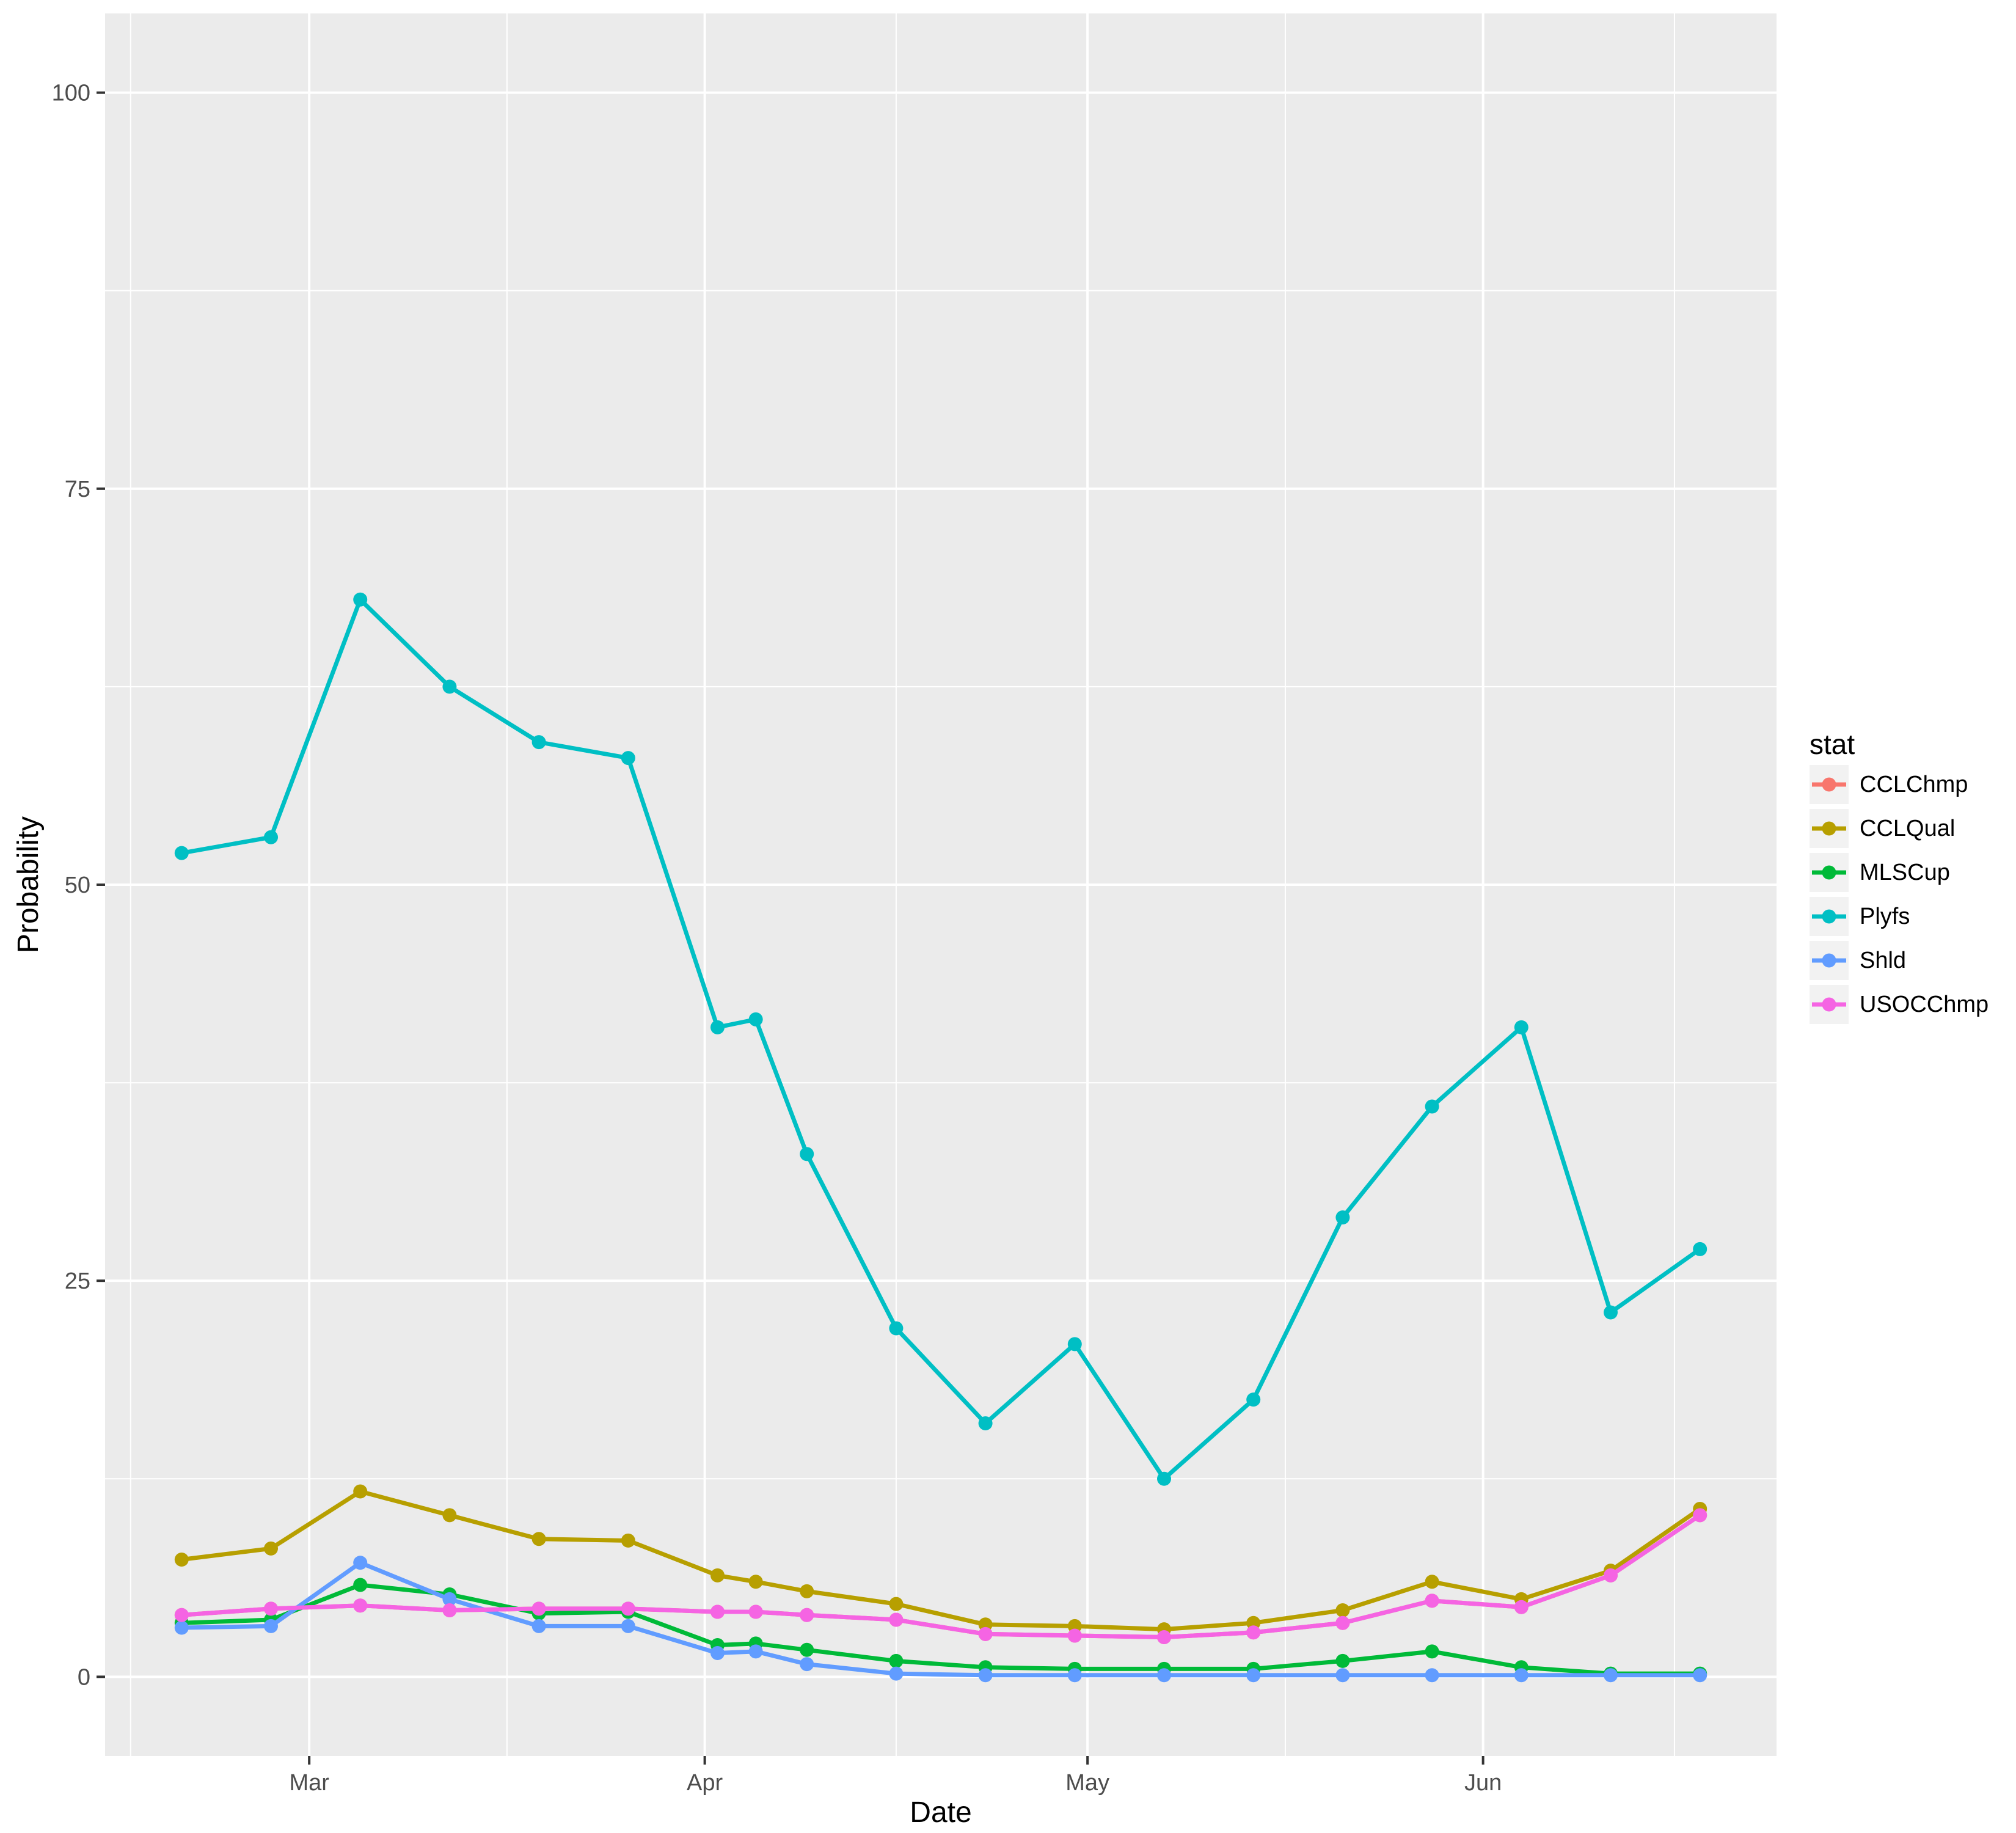  I want to click on y-tick-label: 50, so click(78, 885).